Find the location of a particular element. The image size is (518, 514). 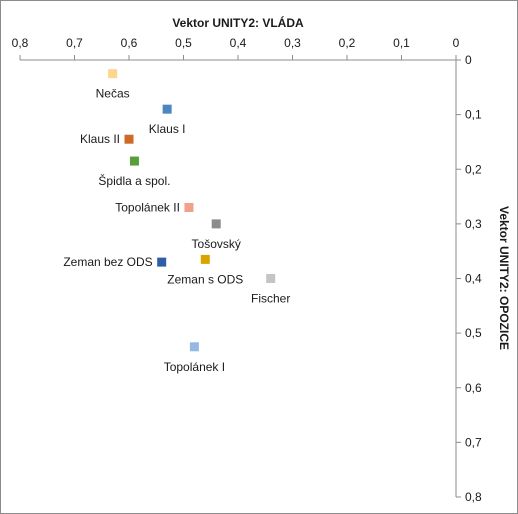

x-tick-label: 0,1 is located at coordinates (401, 43).